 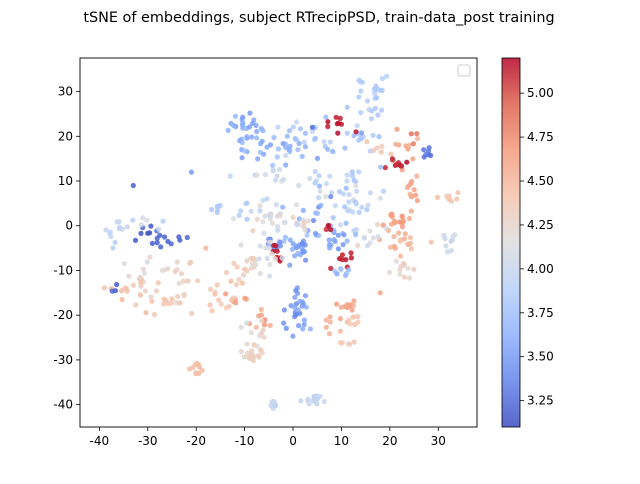 What do you see at coordinates (66, 248) in the screenshot?
I see `y-axis: -40 -30 -20 -10 0 10 20 30` at bounding box center [66, 248].